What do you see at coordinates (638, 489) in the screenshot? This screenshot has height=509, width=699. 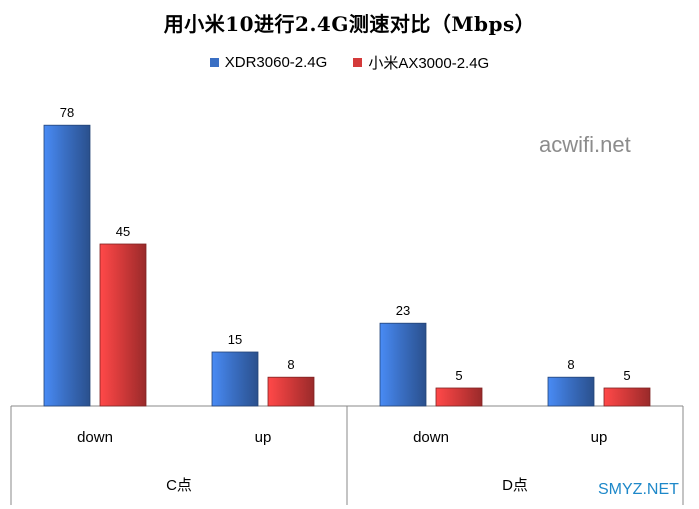 I see `source-watermark: SMYZ.NET` at bounding box center [638, 489].